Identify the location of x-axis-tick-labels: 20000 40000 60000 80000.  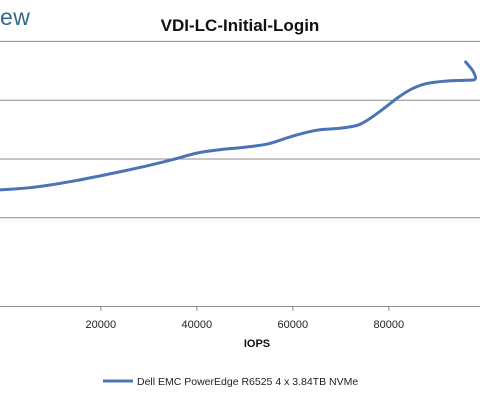
(245, 318).